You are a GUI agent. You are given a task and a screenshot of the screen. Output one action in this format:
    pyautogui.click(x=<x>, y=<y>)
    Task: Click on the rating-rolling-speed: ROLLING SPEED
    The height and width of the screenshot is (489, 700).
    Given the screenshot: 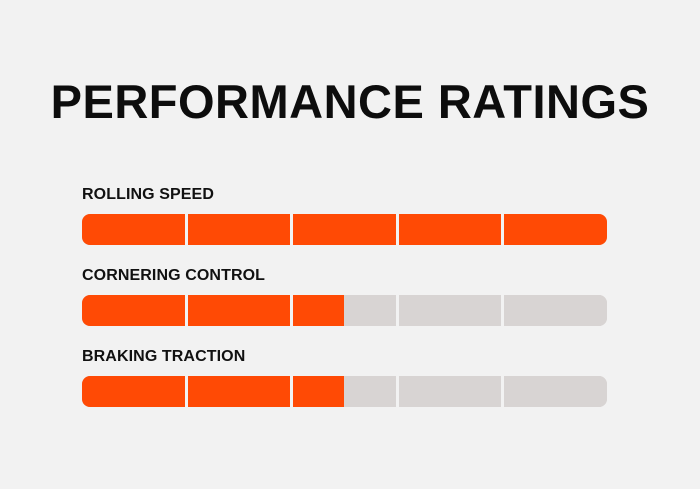 What is the action you would take?
    pyautogui.click(x=344, y=223)
    